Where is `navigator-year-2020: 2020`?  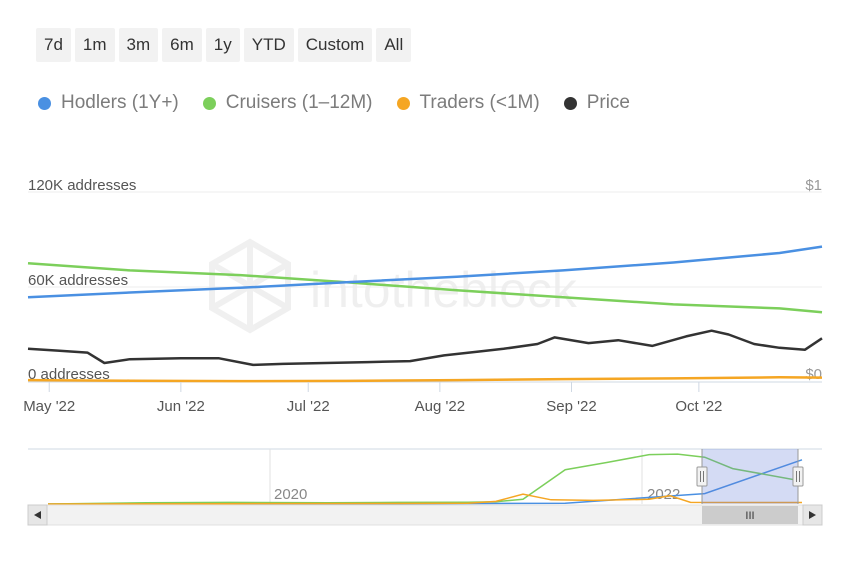
navigator-year-2020: 2020 is located at coordinates (290, 494).